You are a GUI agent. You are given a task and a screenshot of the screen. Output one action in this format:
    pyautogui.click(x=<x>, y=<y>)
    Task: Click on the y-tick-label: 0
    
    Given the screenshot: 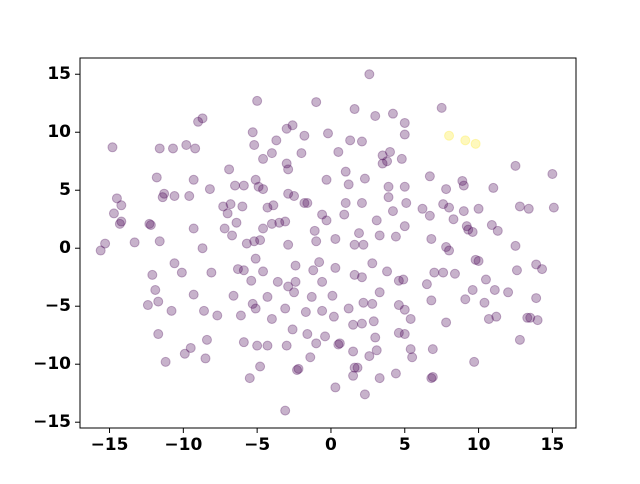 What is the action you would take?
    pyautogui.click(x=65, y=248)
    